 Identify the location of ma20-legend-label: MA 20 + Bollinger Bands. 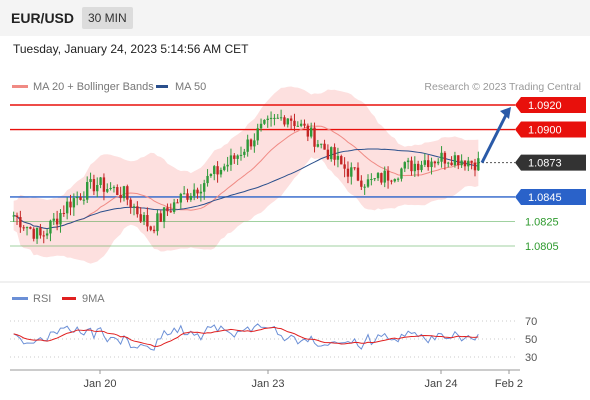
(93, 87).